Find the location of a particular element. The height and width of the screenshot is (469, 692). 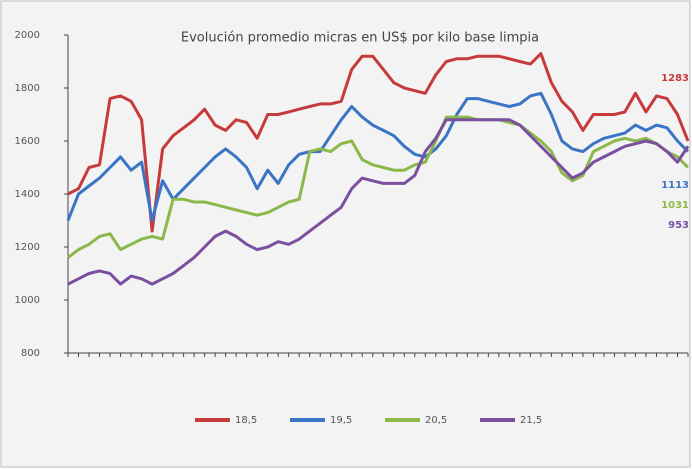

y-tick-label: 1200 is located at coordinates (27, 247).